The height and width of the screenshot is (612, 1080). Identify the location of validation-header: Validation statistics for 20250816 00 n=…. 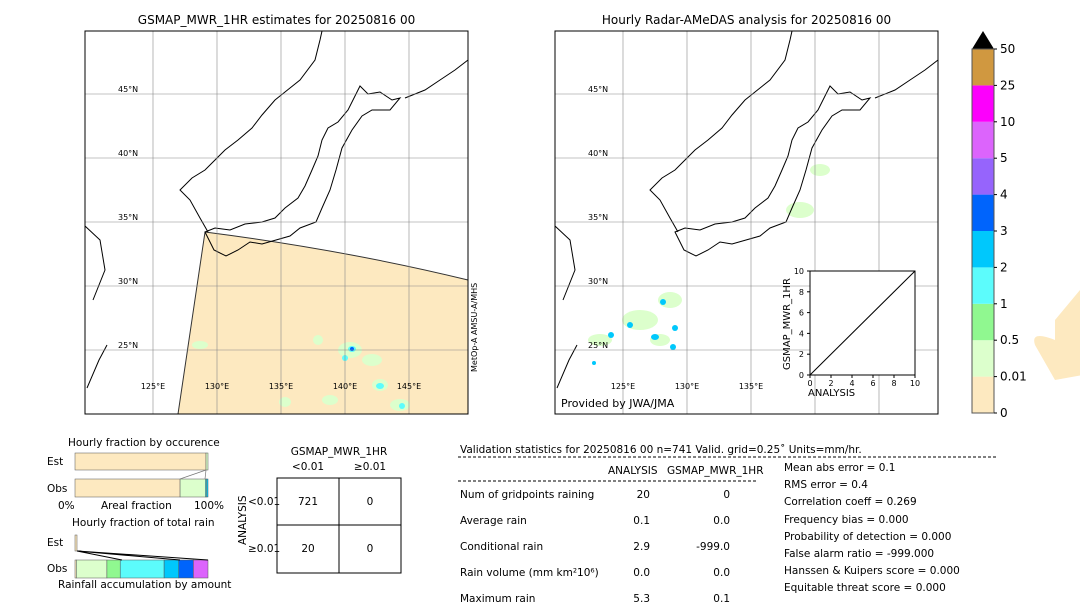
(661, 450).